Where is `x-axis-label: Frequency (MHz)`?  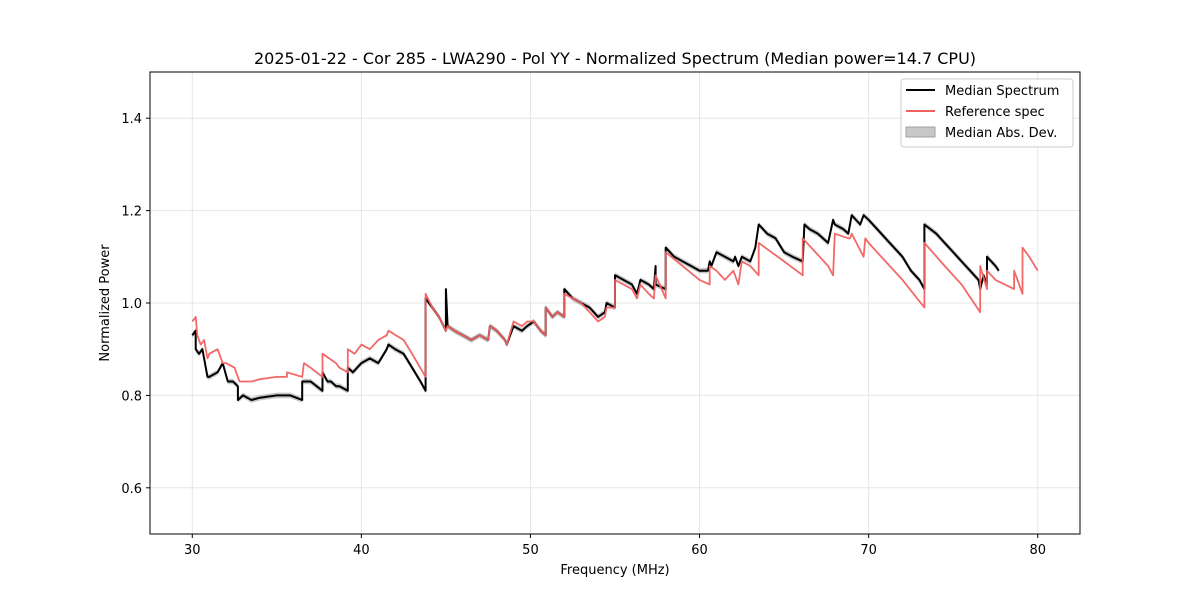
x-axis-label: Frequency (MHz) is located at coordinates (614, 570).